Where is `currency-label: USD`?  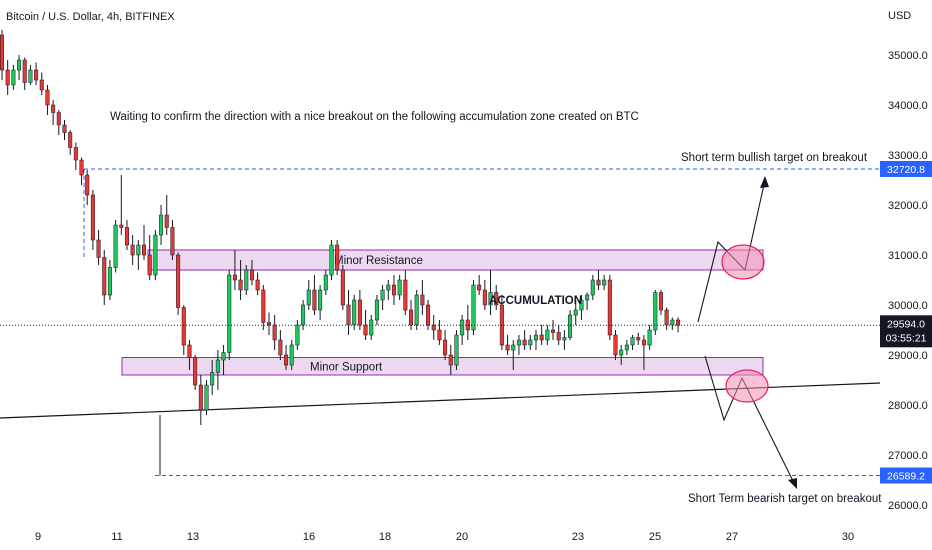
currency-label: USD is located at coordinates (899, 16).